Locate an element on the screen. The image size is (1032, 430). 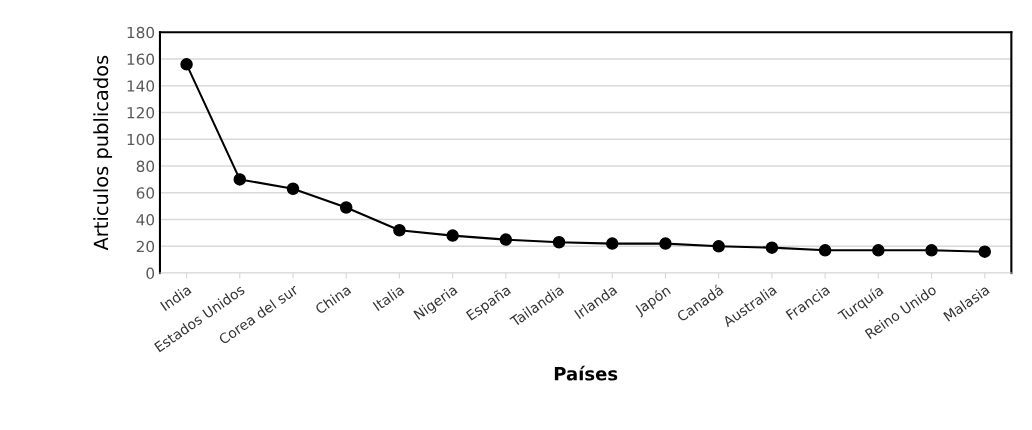
y-tick-label: 40 is located at coordinates (145, 220).